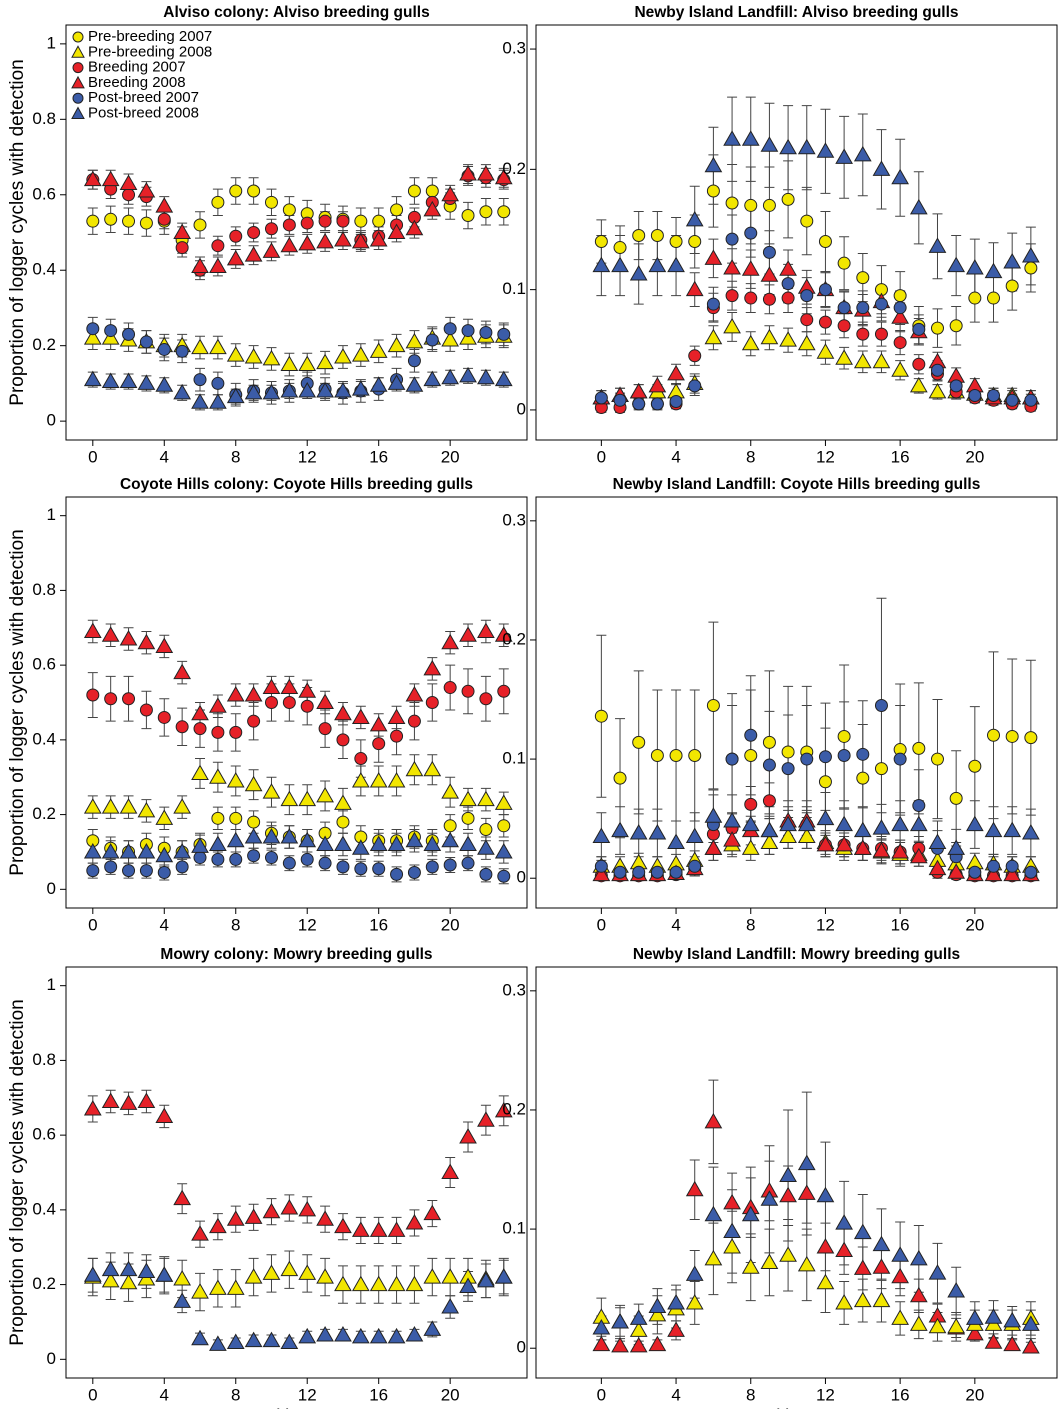  I want to click on y-tick-label: 1, so click(51, 984).